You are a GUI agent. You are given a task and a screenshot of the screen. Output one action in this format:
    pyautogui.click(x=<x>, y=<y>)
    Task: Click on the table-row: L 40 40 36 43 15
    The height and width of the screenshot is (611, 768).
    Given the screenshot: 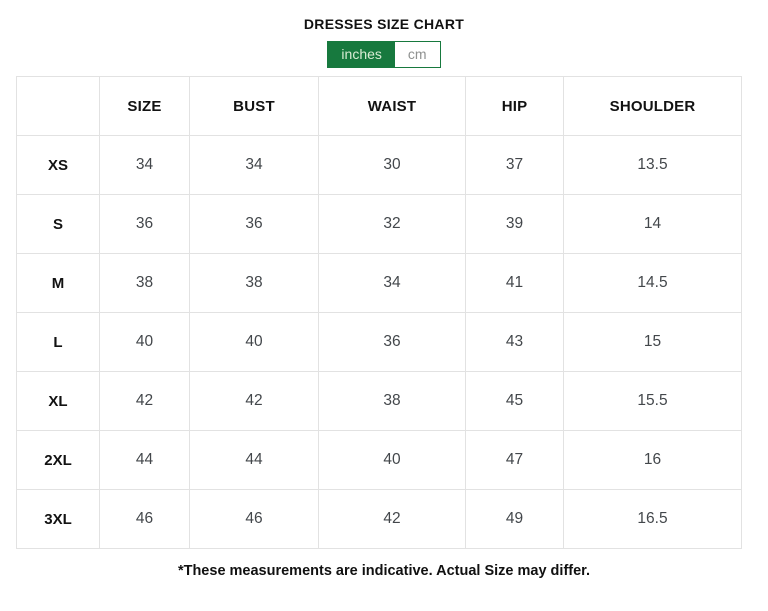 What is the action you would take?
    pyautogui.click(x=379, y=342)
    